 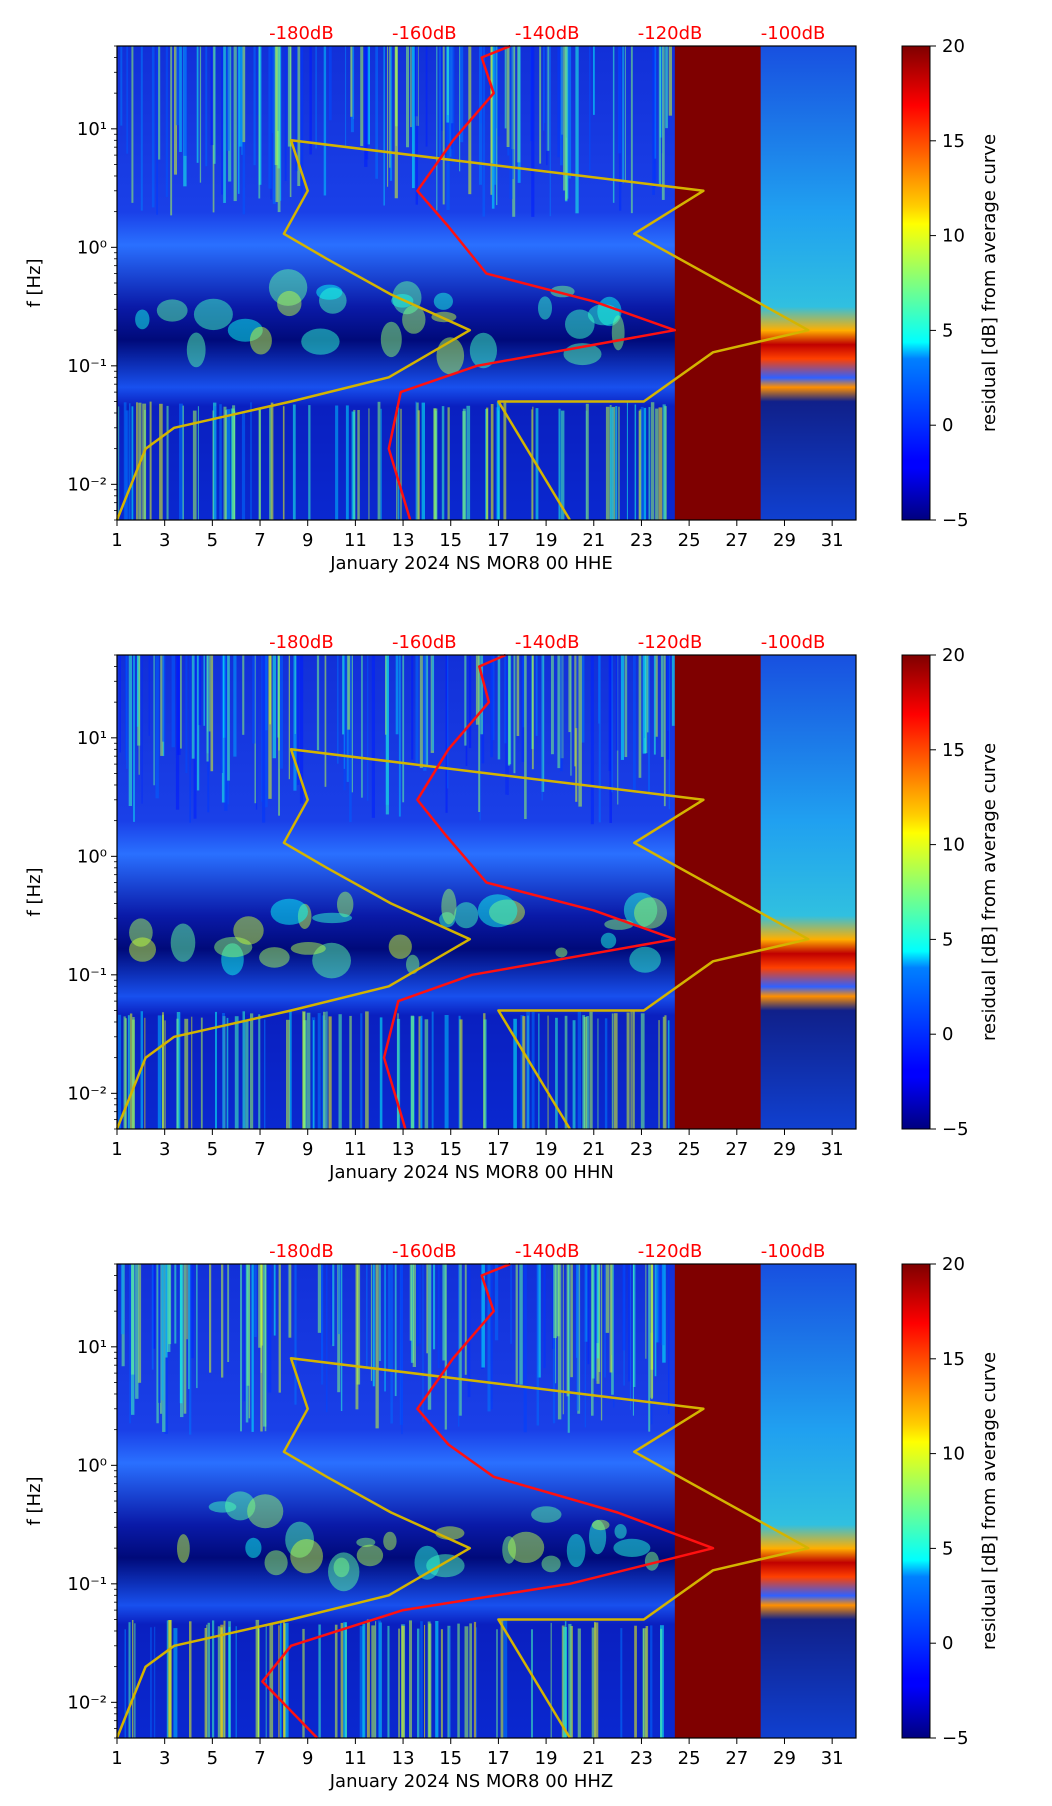 What do you see at coordinates (307, 1758) in the screenshot?
I see `x-tick-label: 9` at bounding box center [307, 1758].